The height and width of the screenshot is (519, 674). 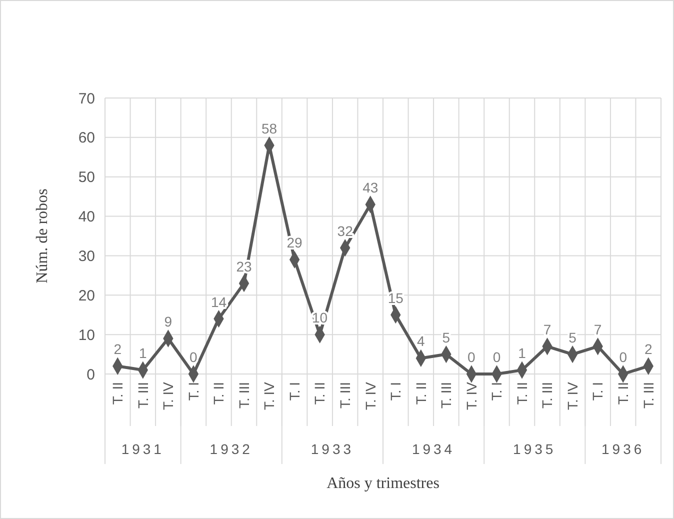 I want to click on y-tick-label: 30, so click(x=86, y=256).